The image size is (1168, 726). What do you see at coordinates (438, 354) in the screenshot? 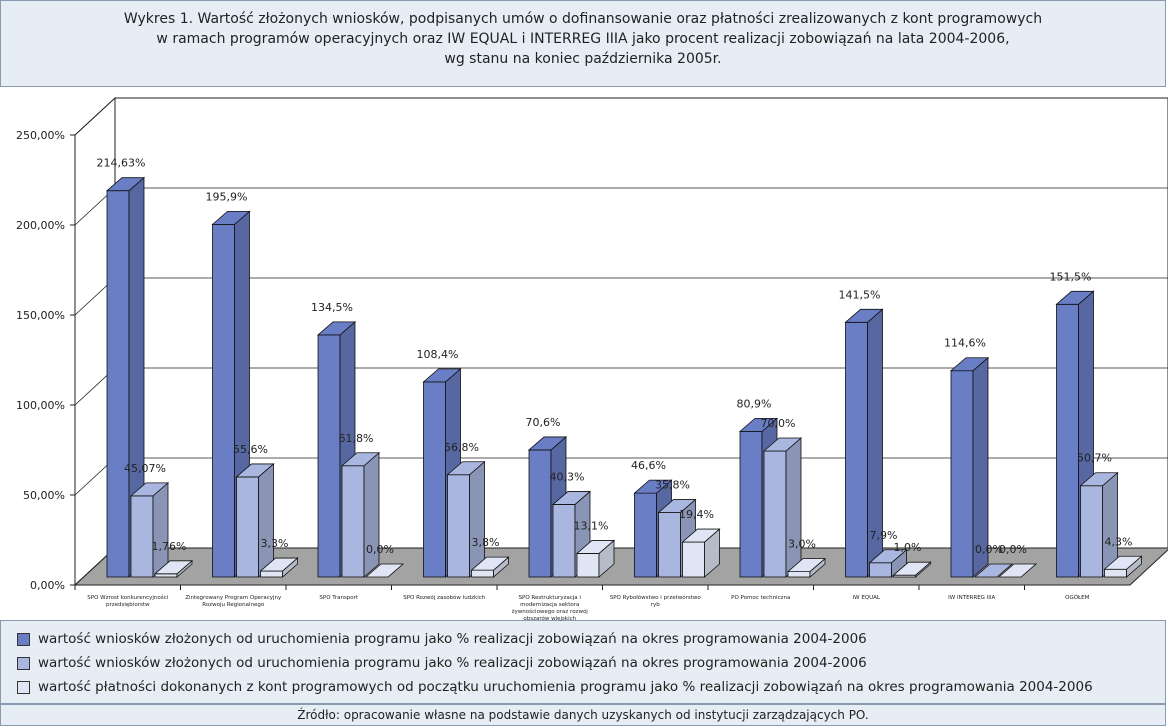
I see `value-label: 108,4%` at bounding box center [438, 354].